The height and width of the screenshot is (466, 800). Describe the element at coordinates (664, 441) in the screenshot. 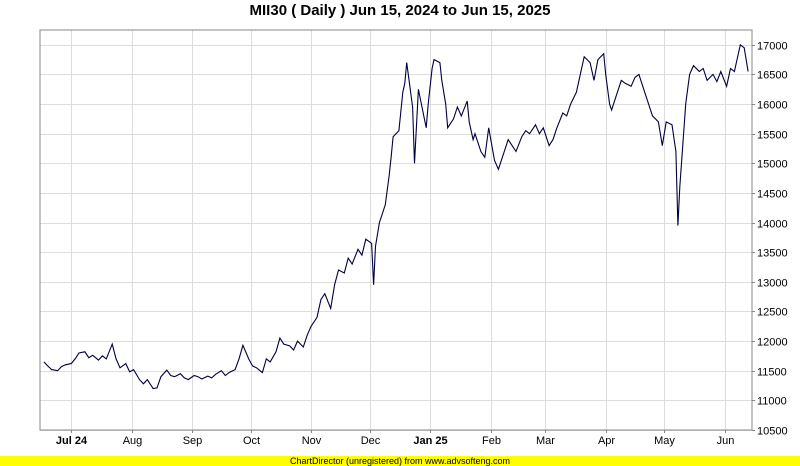

I see `x-tick-label: May` at that location.